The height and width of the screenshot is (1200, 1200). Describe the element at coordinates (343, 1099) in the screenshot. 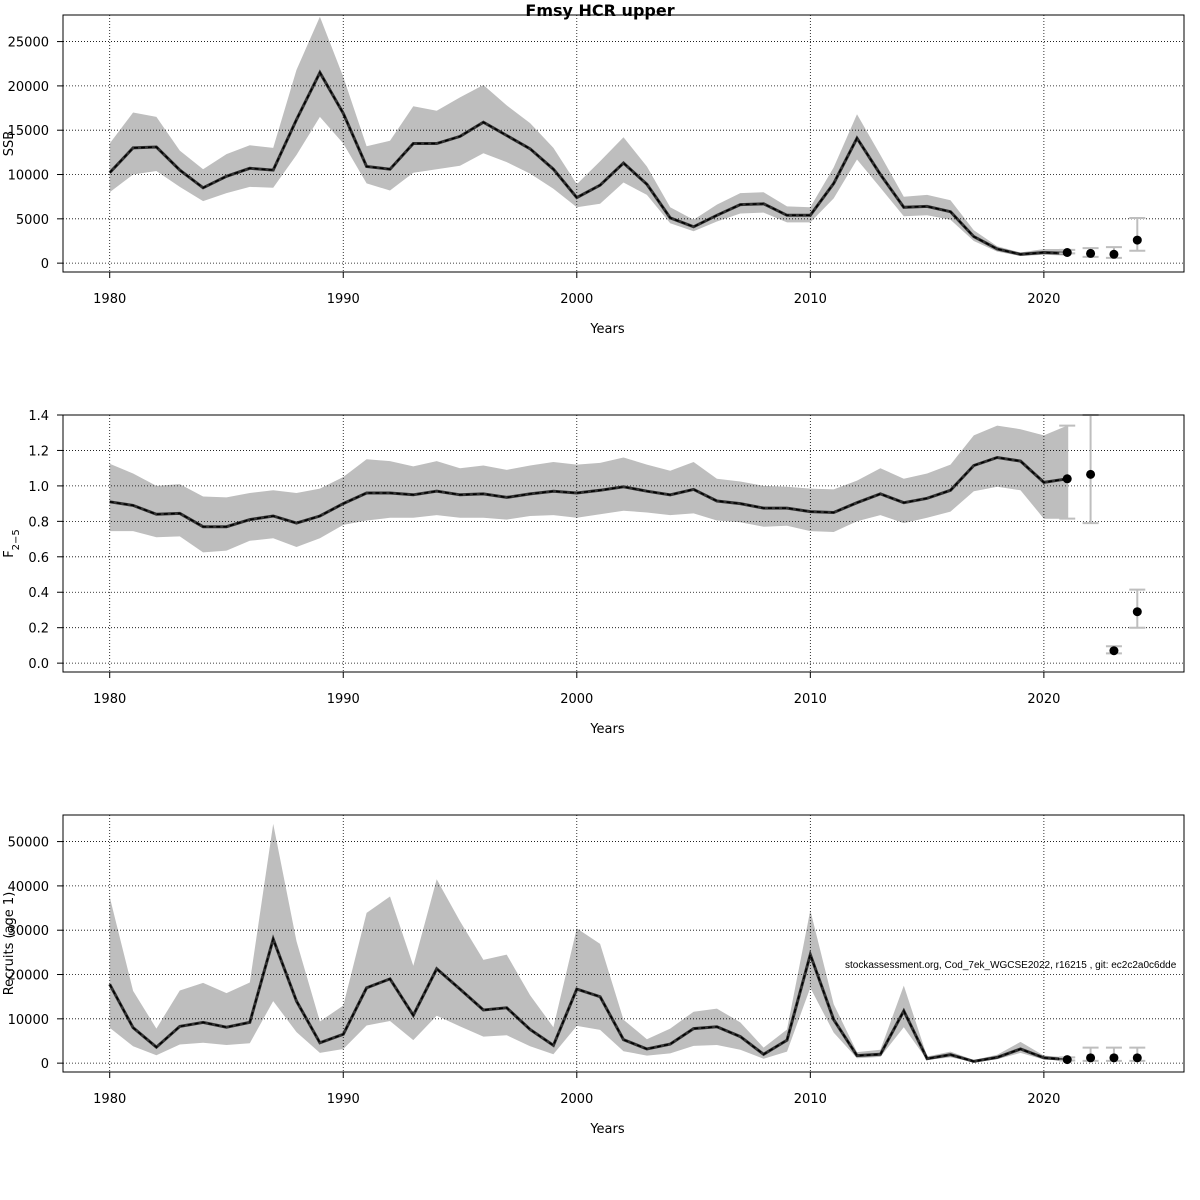

I see `recruits-x-tick-label: 1990` at that location.